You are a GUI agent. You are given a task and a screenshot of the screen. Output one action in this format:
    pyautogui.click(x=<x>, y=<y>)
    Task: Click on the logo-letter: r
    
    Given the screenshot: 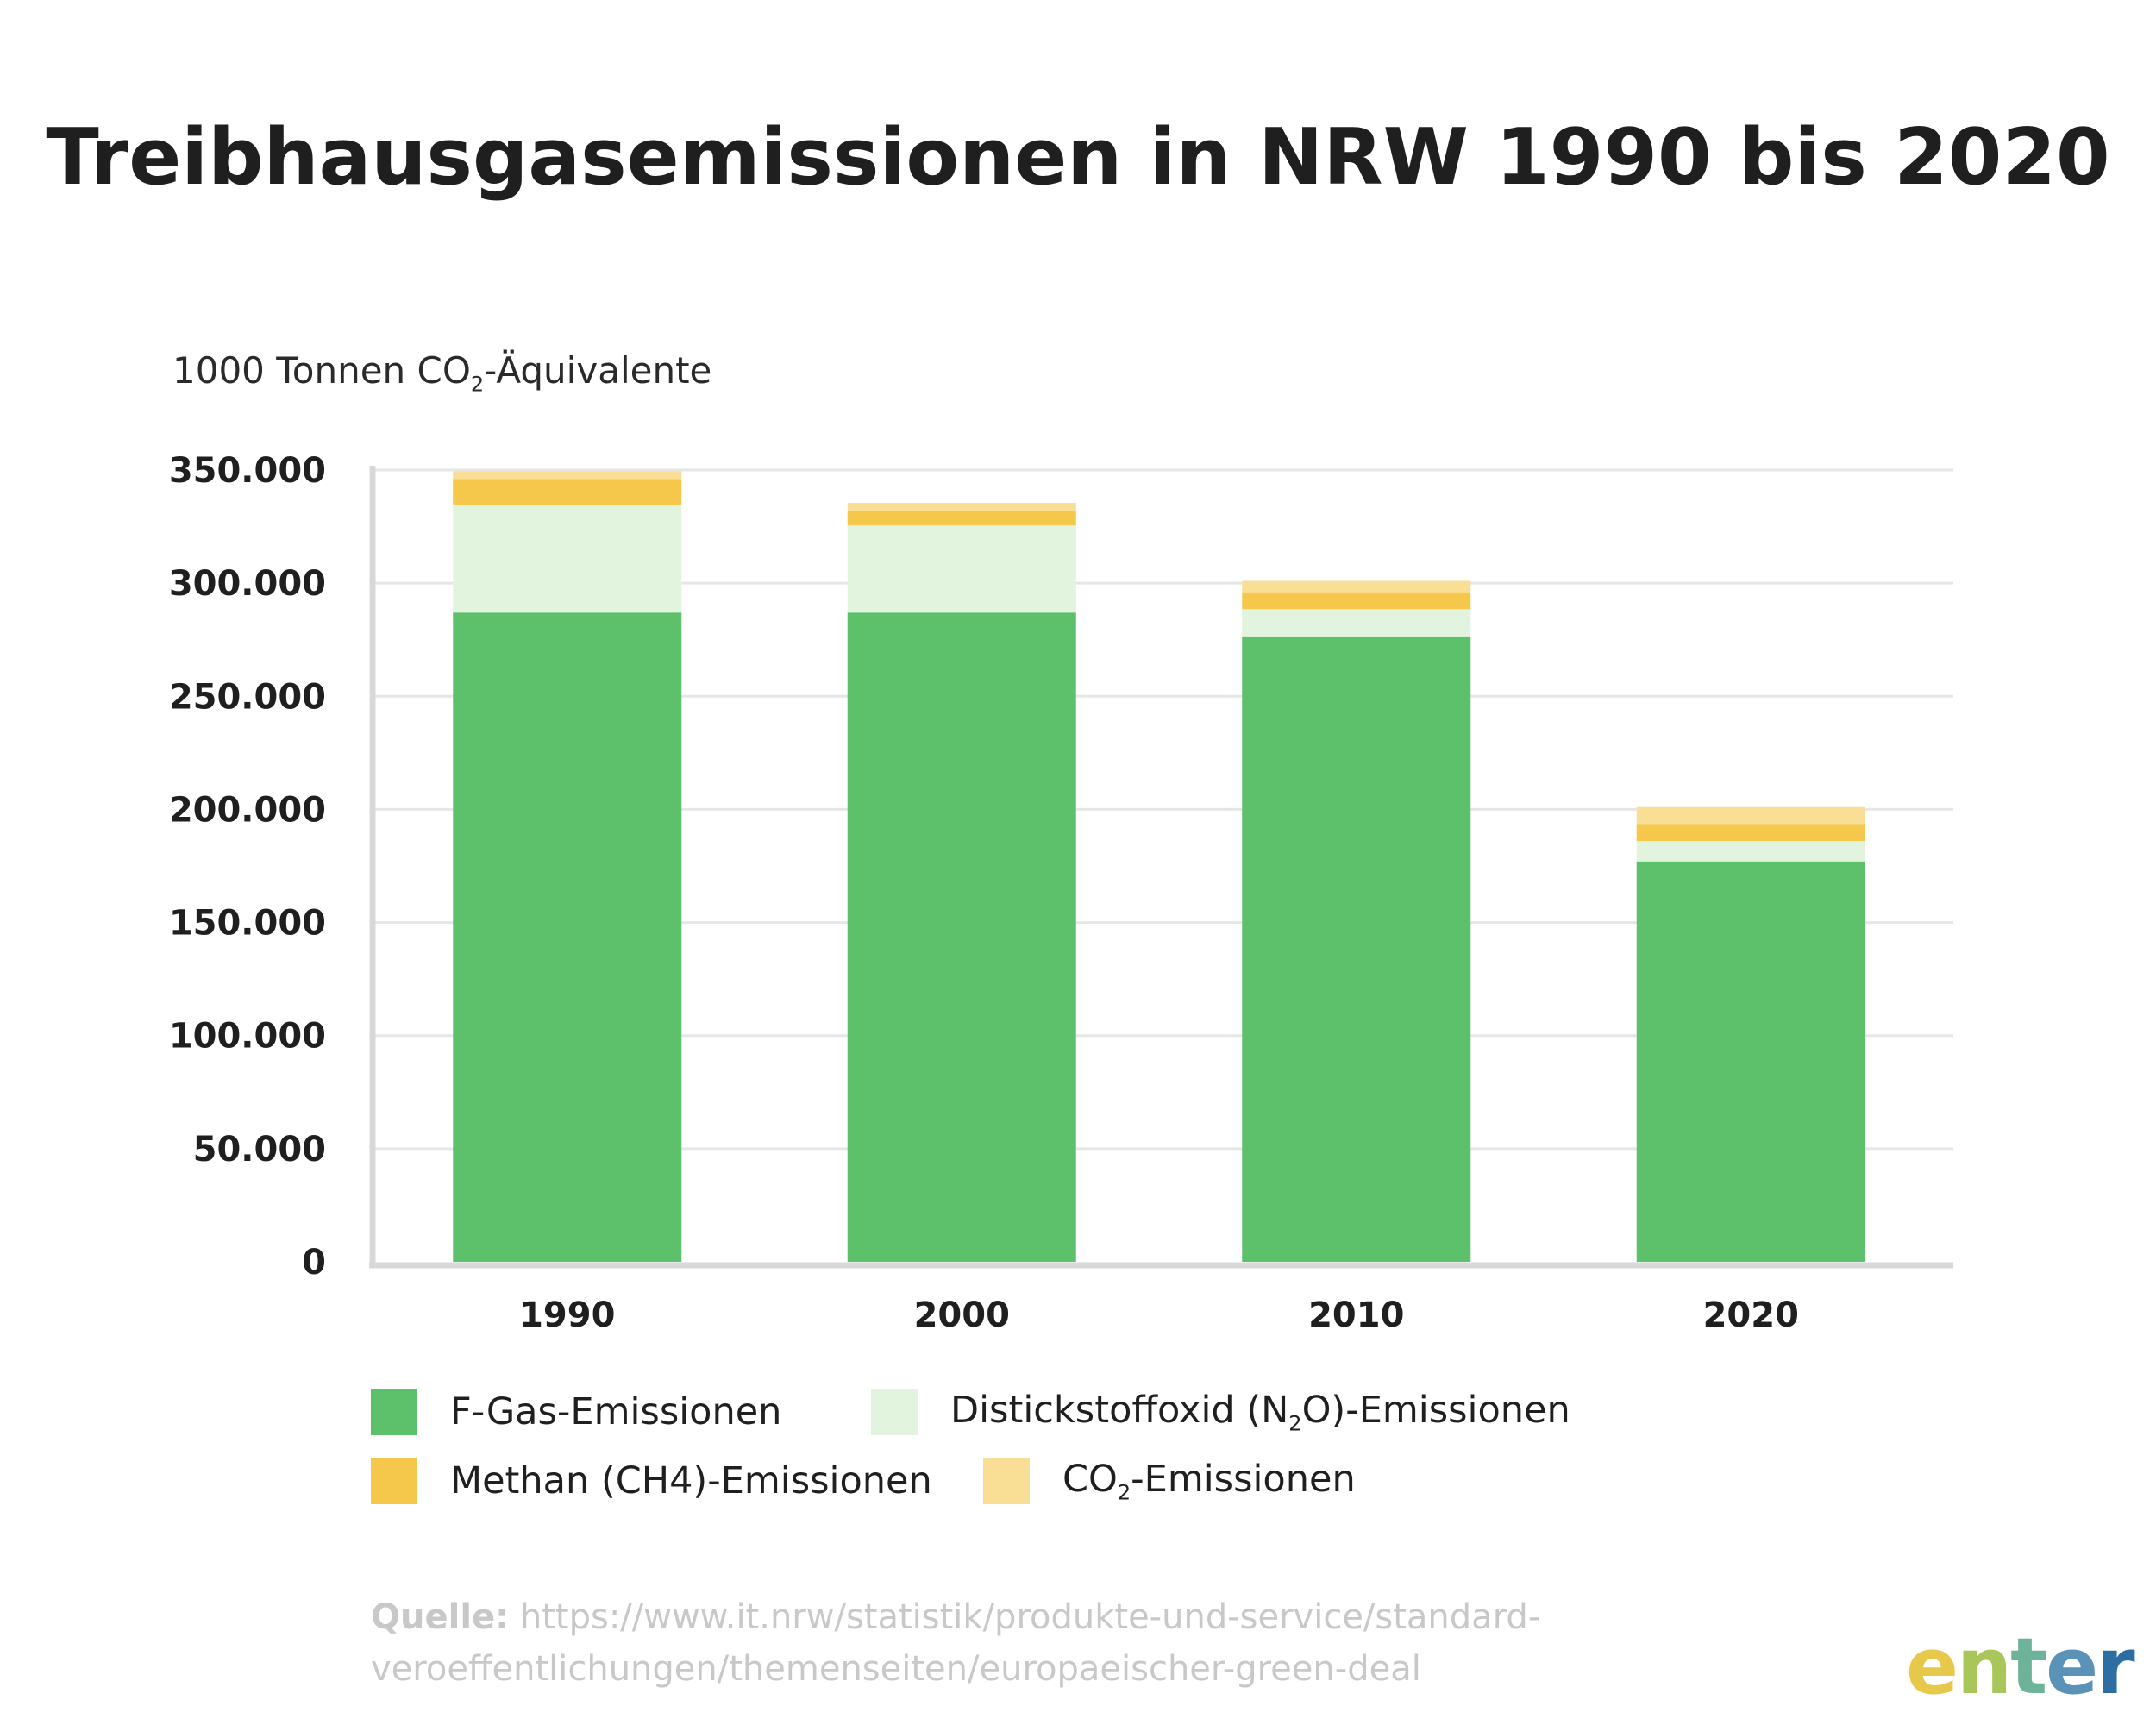 What is the action you would take?
    pyautogui.click(x=2115, y=1667)
    